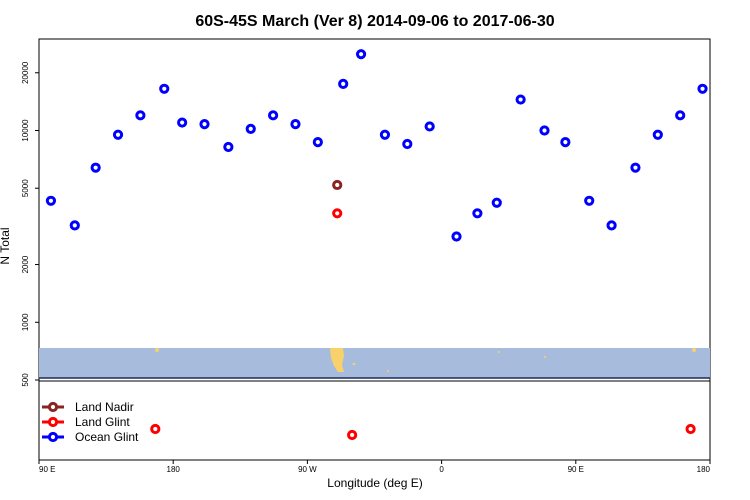 The image size is (750, 500). Describe the element at coordinates (374, 483) in the screenshot. I see `x-axis-label: Longitude (deg E)` at that location.